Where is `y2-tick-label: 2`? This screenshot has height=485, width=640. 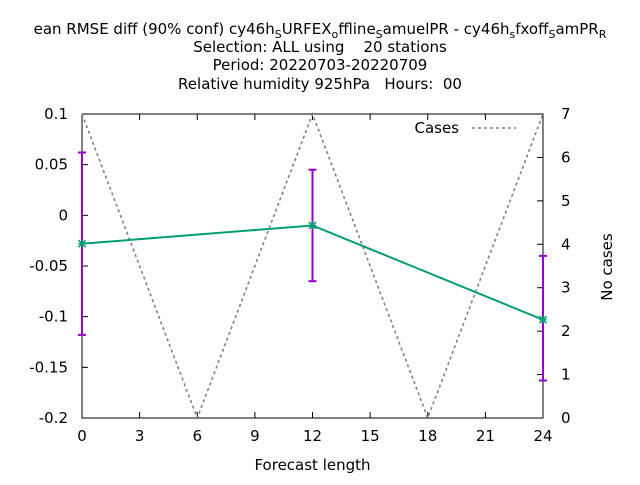
y2-tick-label: 2 is located at coordinates (566, 331).